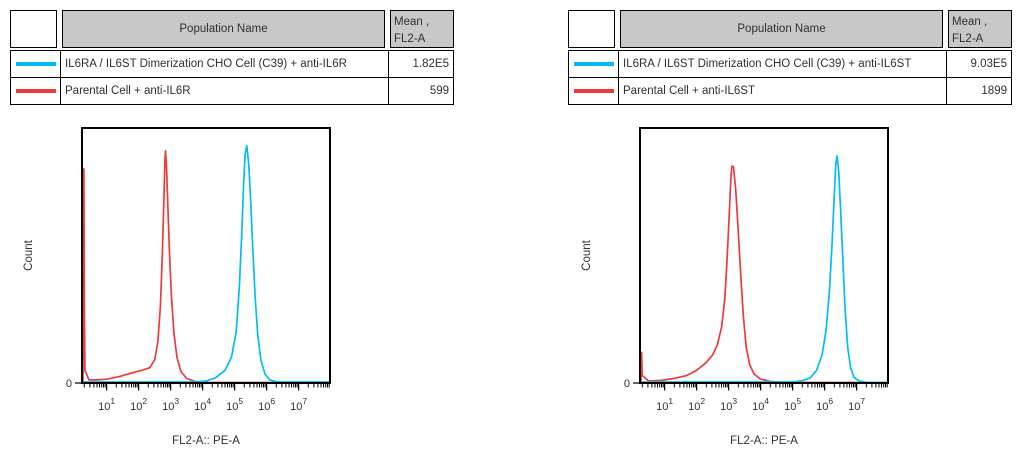 This screenshot has width=1021, height=465. Describe the element at coordinates (783, 91) in the screenshot. I see `population-name: Parental Cell + anti-IL6ST` at that location.